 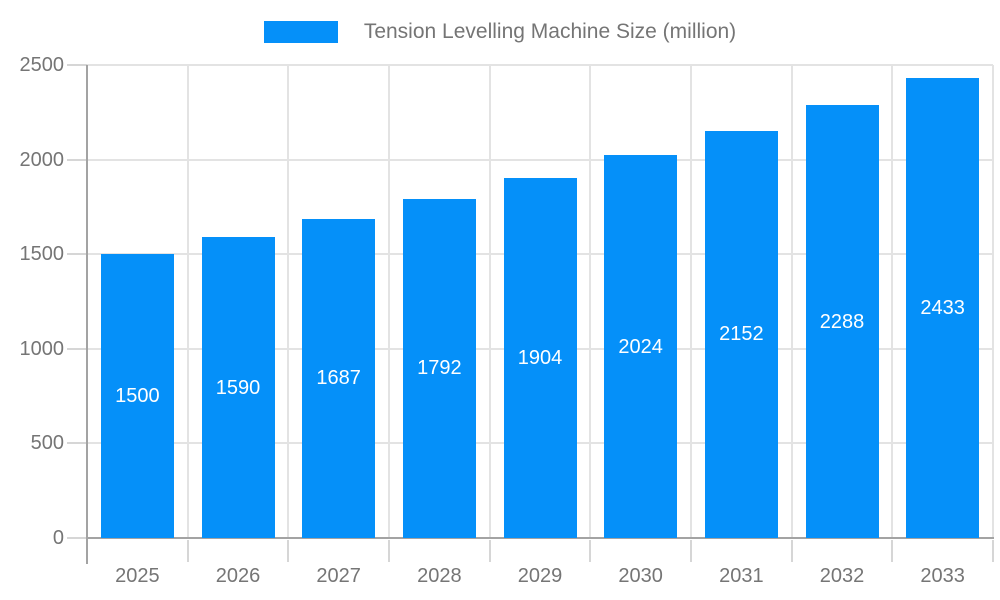 I want to click on bar-value-label: 2288, so click(x=842, y=321).